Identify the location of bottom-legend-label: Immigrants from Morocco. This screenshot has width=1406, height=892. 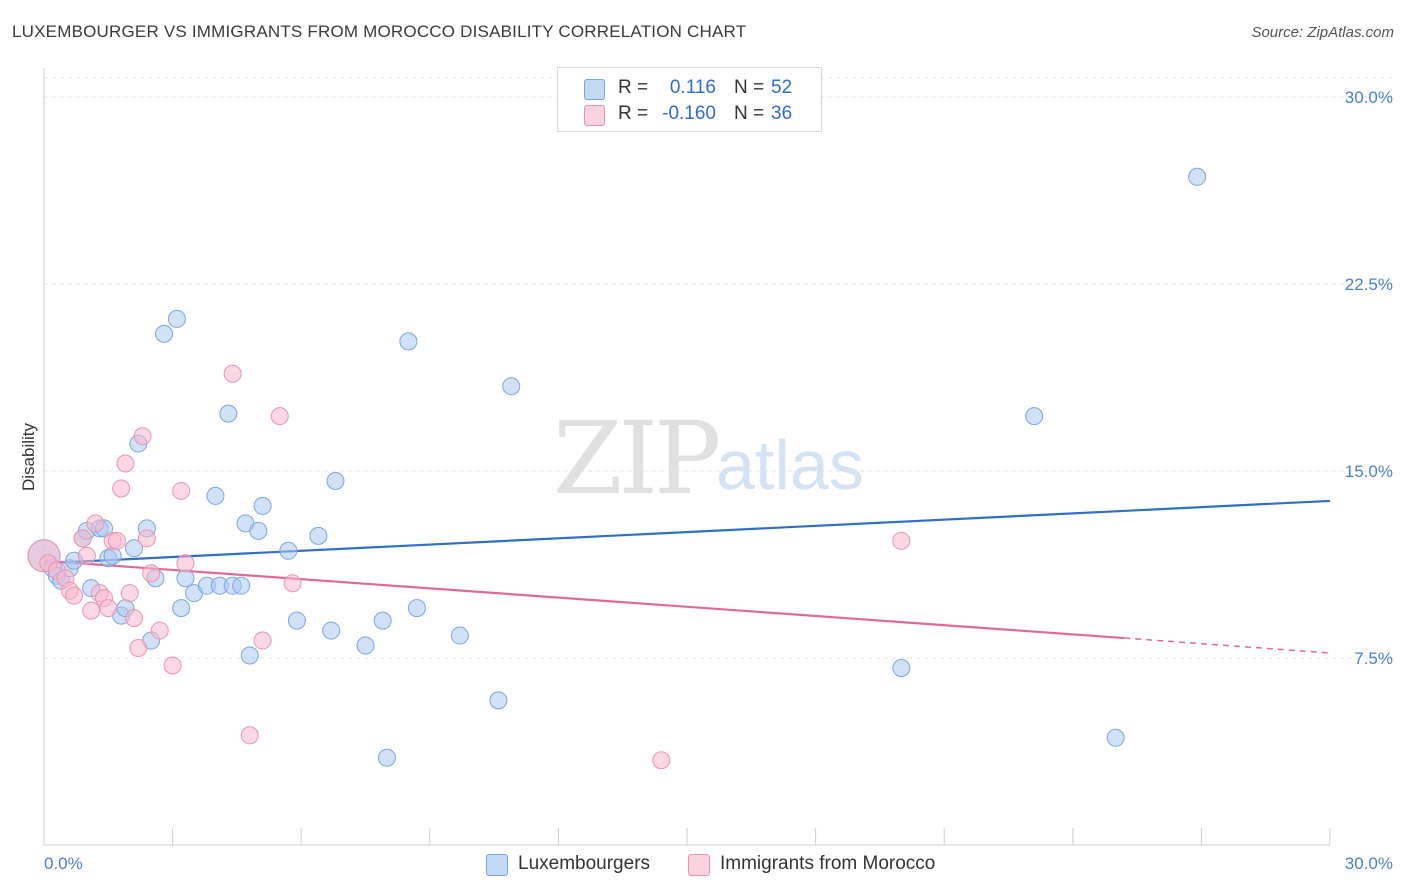
(828, 863).